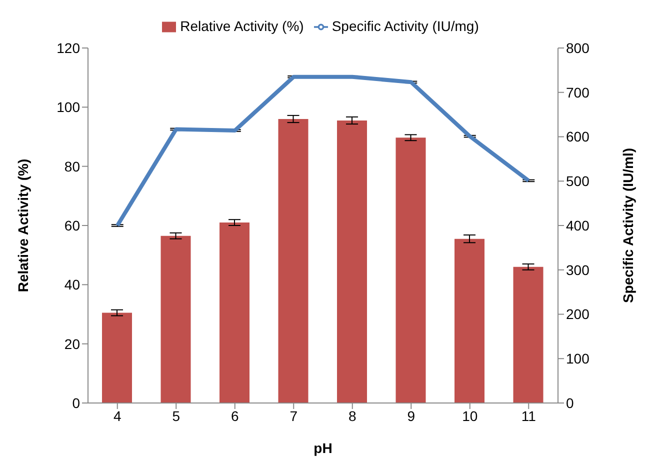  I want to click on y2-tick-label: 500, so click(578, 181).